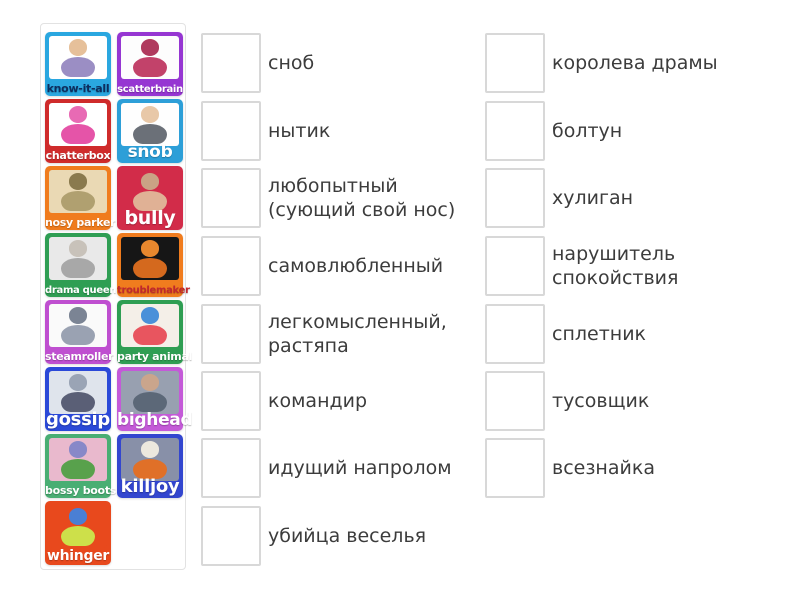  I want to click on snob-image, so click(150, 124).